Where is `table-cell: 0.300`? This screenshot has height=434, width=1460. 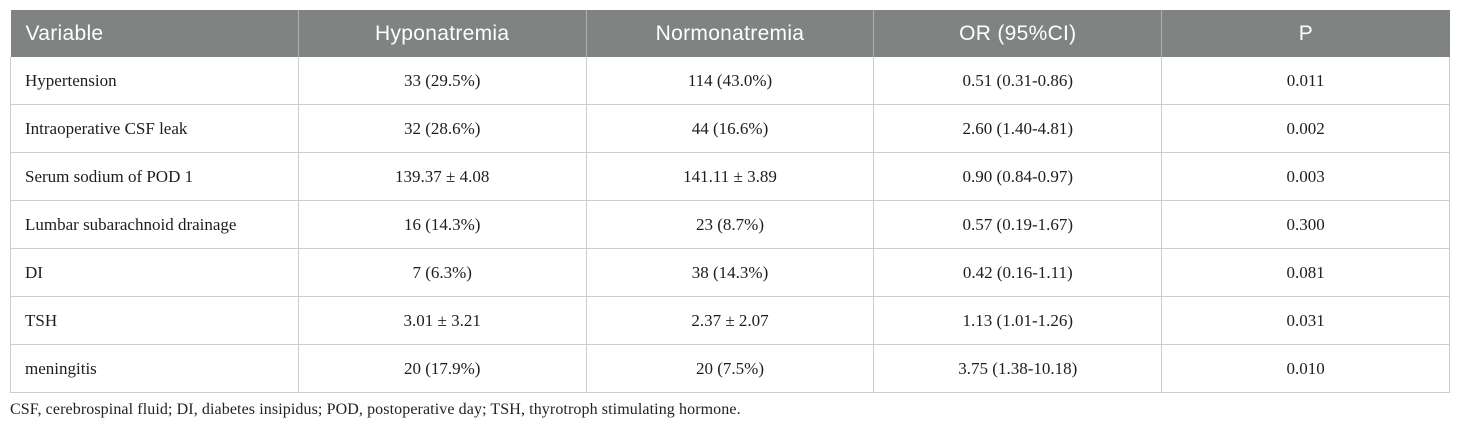
table-cell: 0.300 is located at coordinates (1305, 224).